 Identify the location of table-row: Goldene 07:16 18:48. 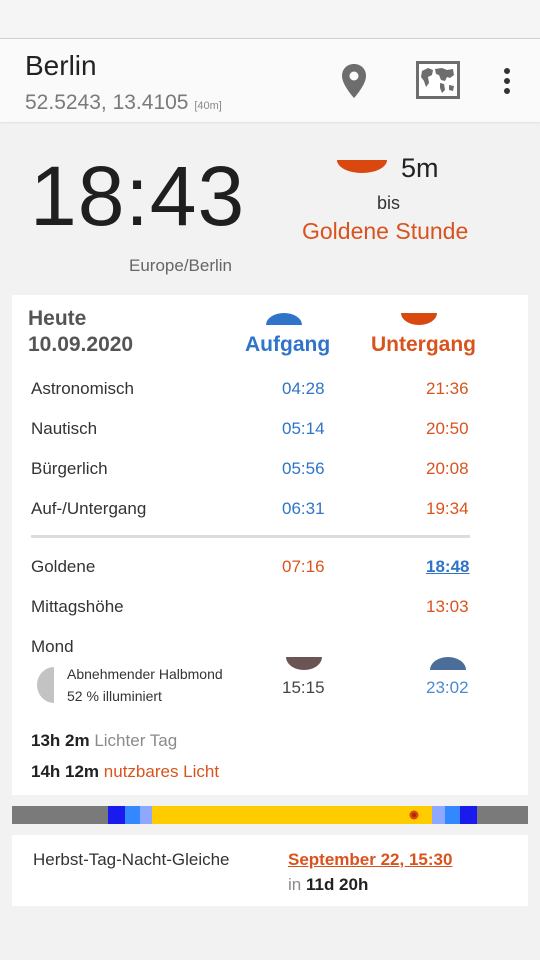
(270, 568).